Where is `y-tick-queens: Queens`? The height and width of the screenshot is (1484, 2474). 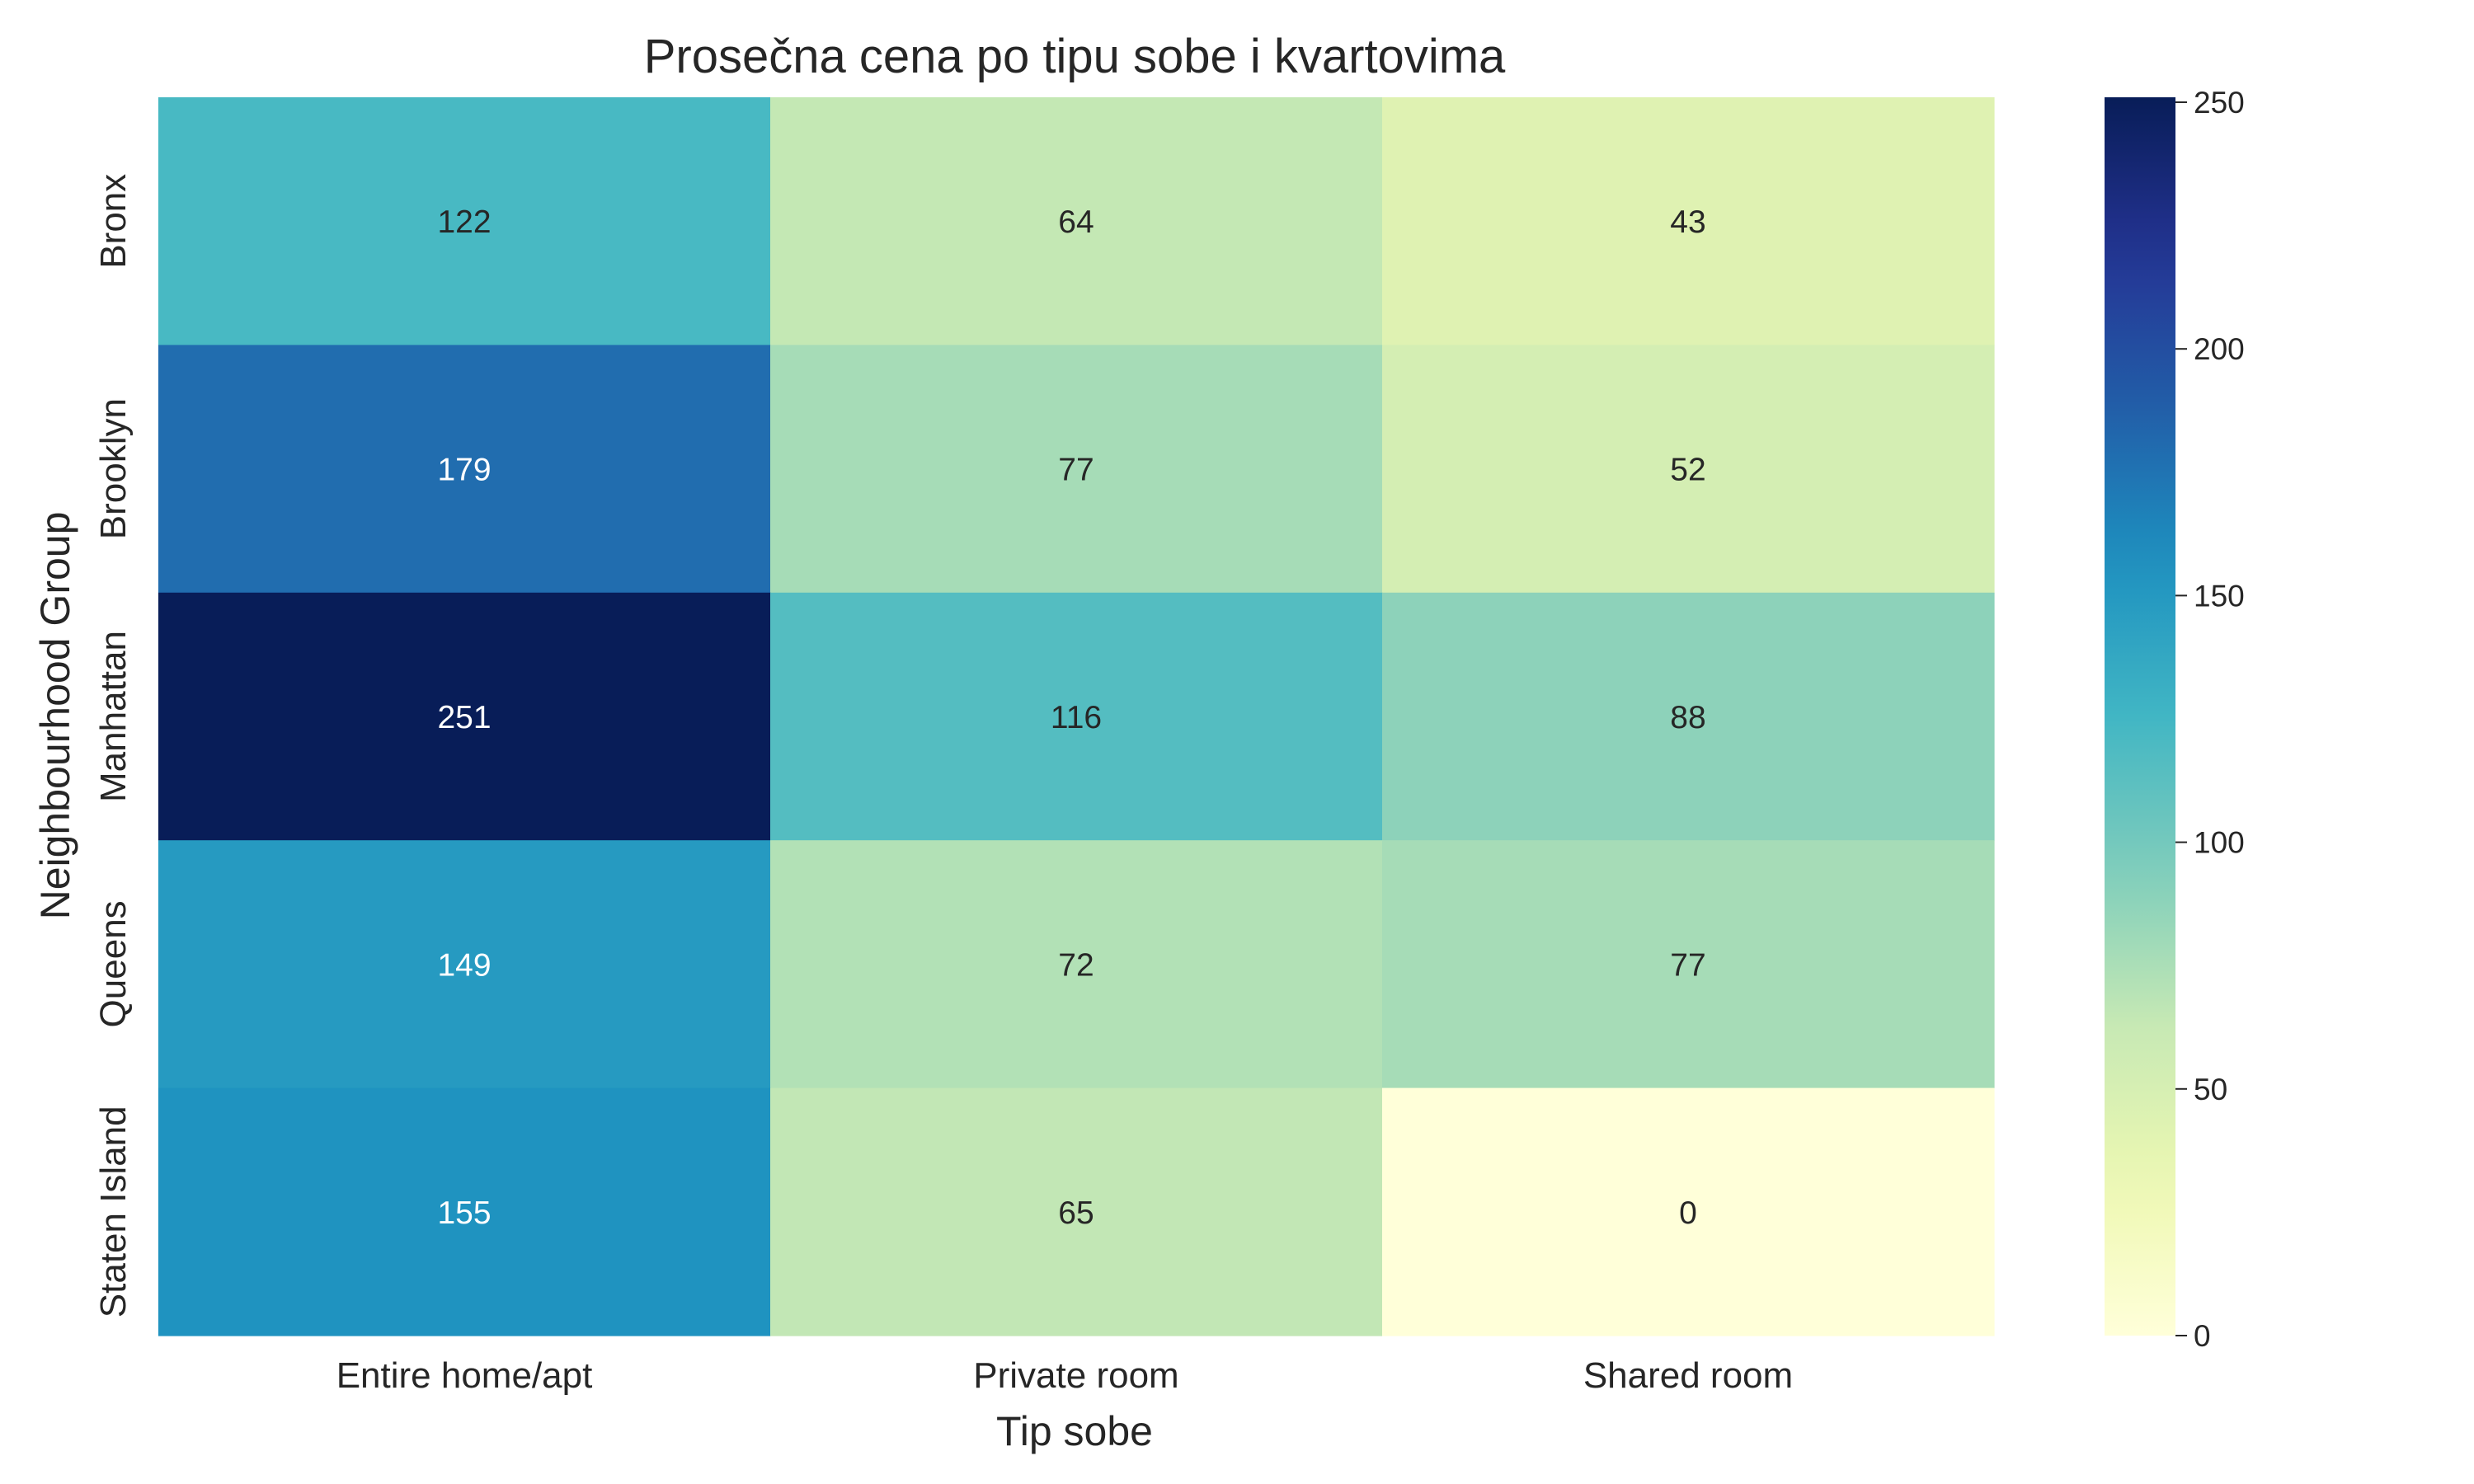
y-tick-queens: Queens is located at coordinates (113, 963).